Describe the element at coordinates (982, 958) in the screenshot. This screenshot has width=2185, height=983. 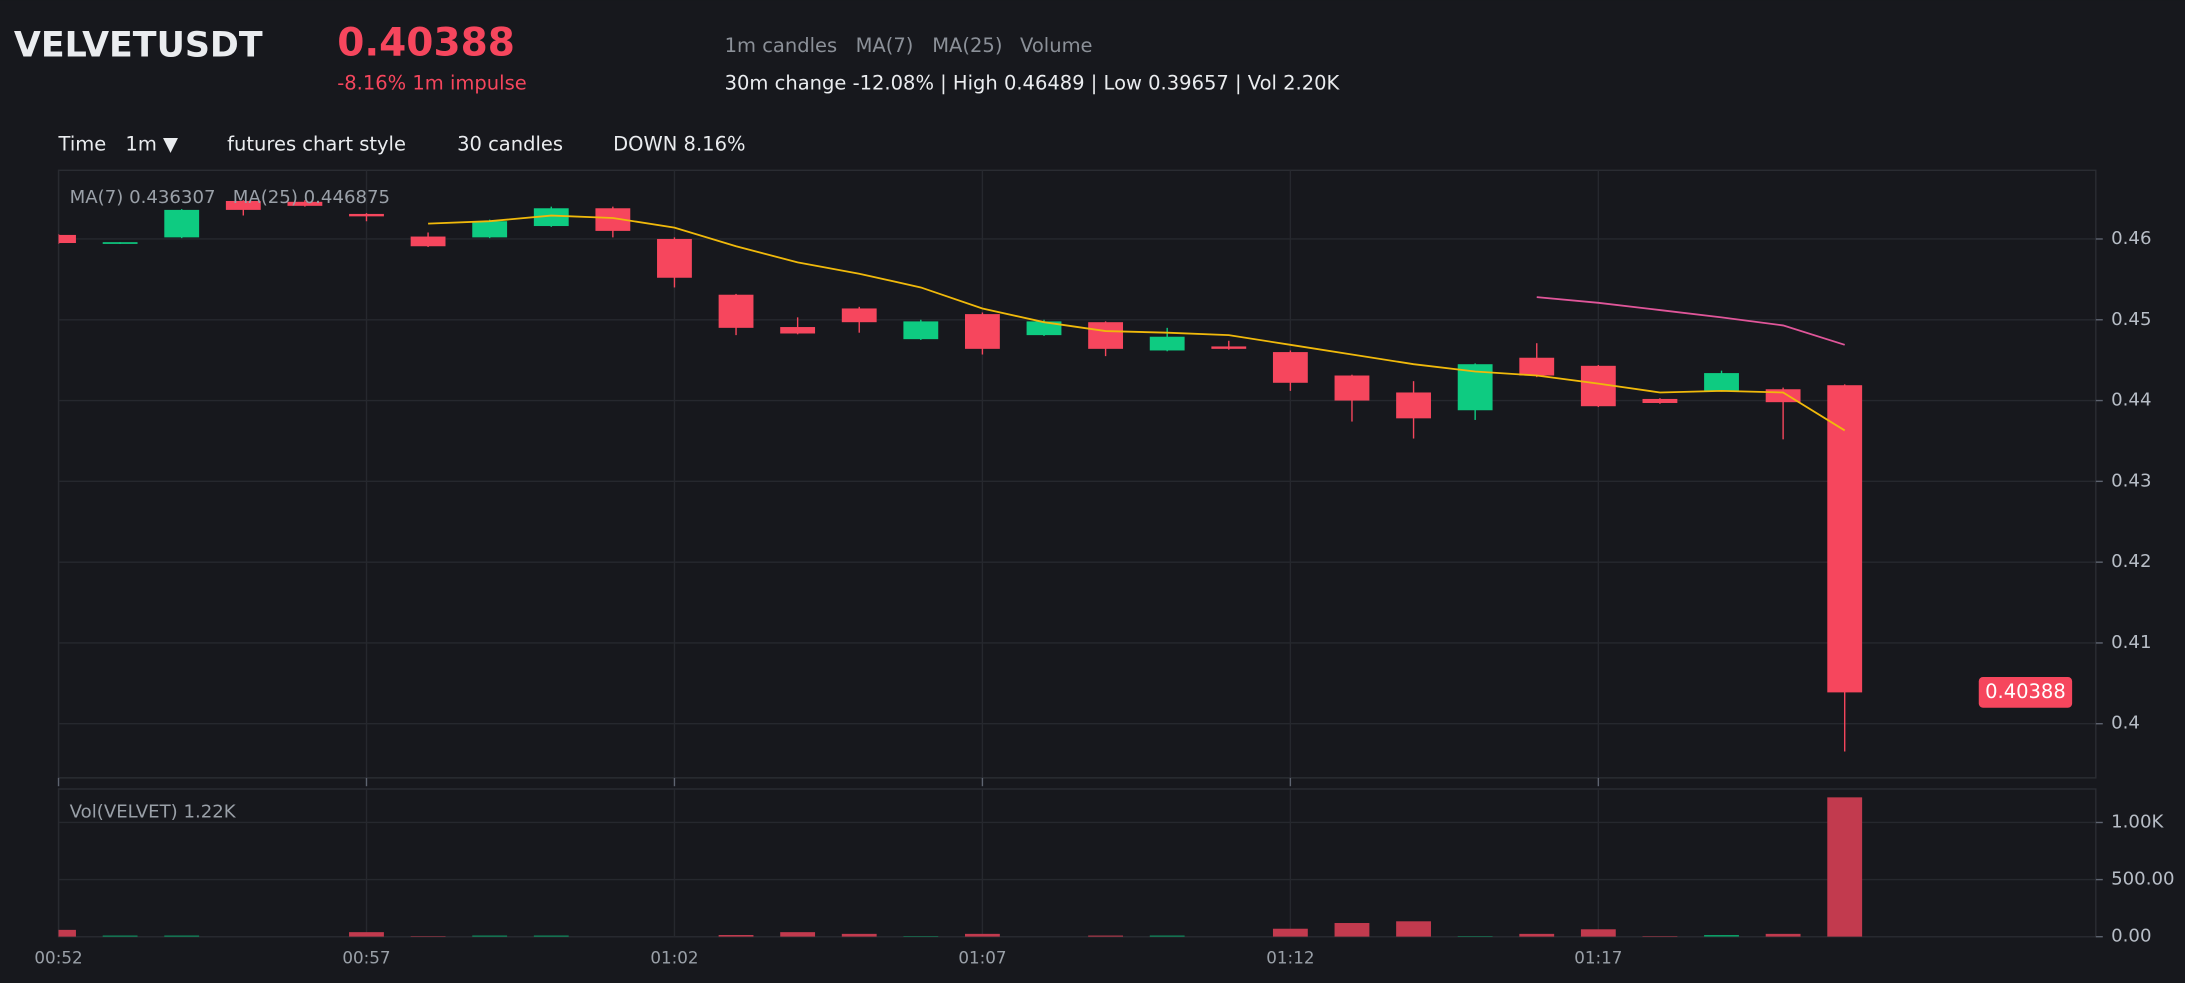
I see `x-tick-label: 01:07` at that location.